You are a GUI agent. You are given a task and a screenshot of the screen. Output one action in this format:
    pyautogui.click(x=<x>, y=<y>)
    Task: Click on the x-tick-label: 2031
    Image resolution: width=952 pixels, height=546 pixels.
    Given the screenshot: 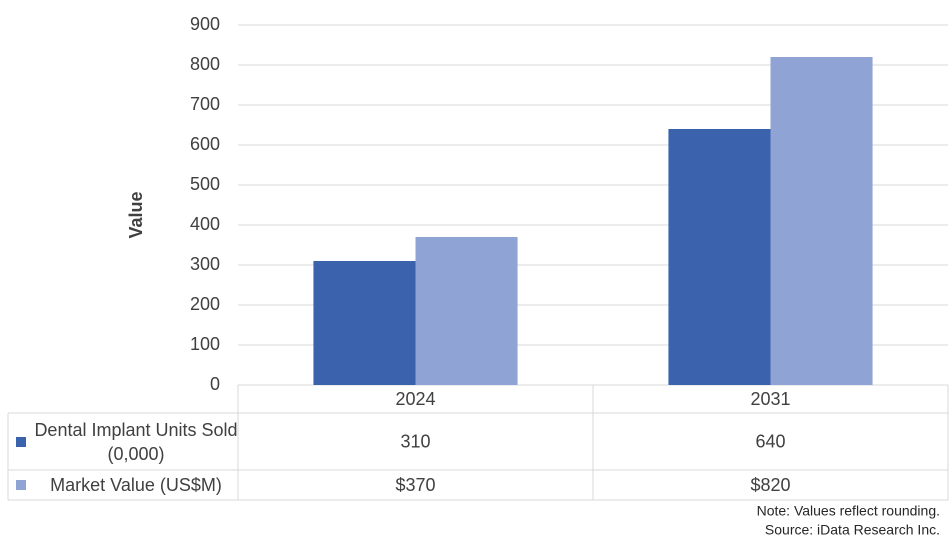 What is the action you would take?
    pyautogui.click(x=770, y=399)
    